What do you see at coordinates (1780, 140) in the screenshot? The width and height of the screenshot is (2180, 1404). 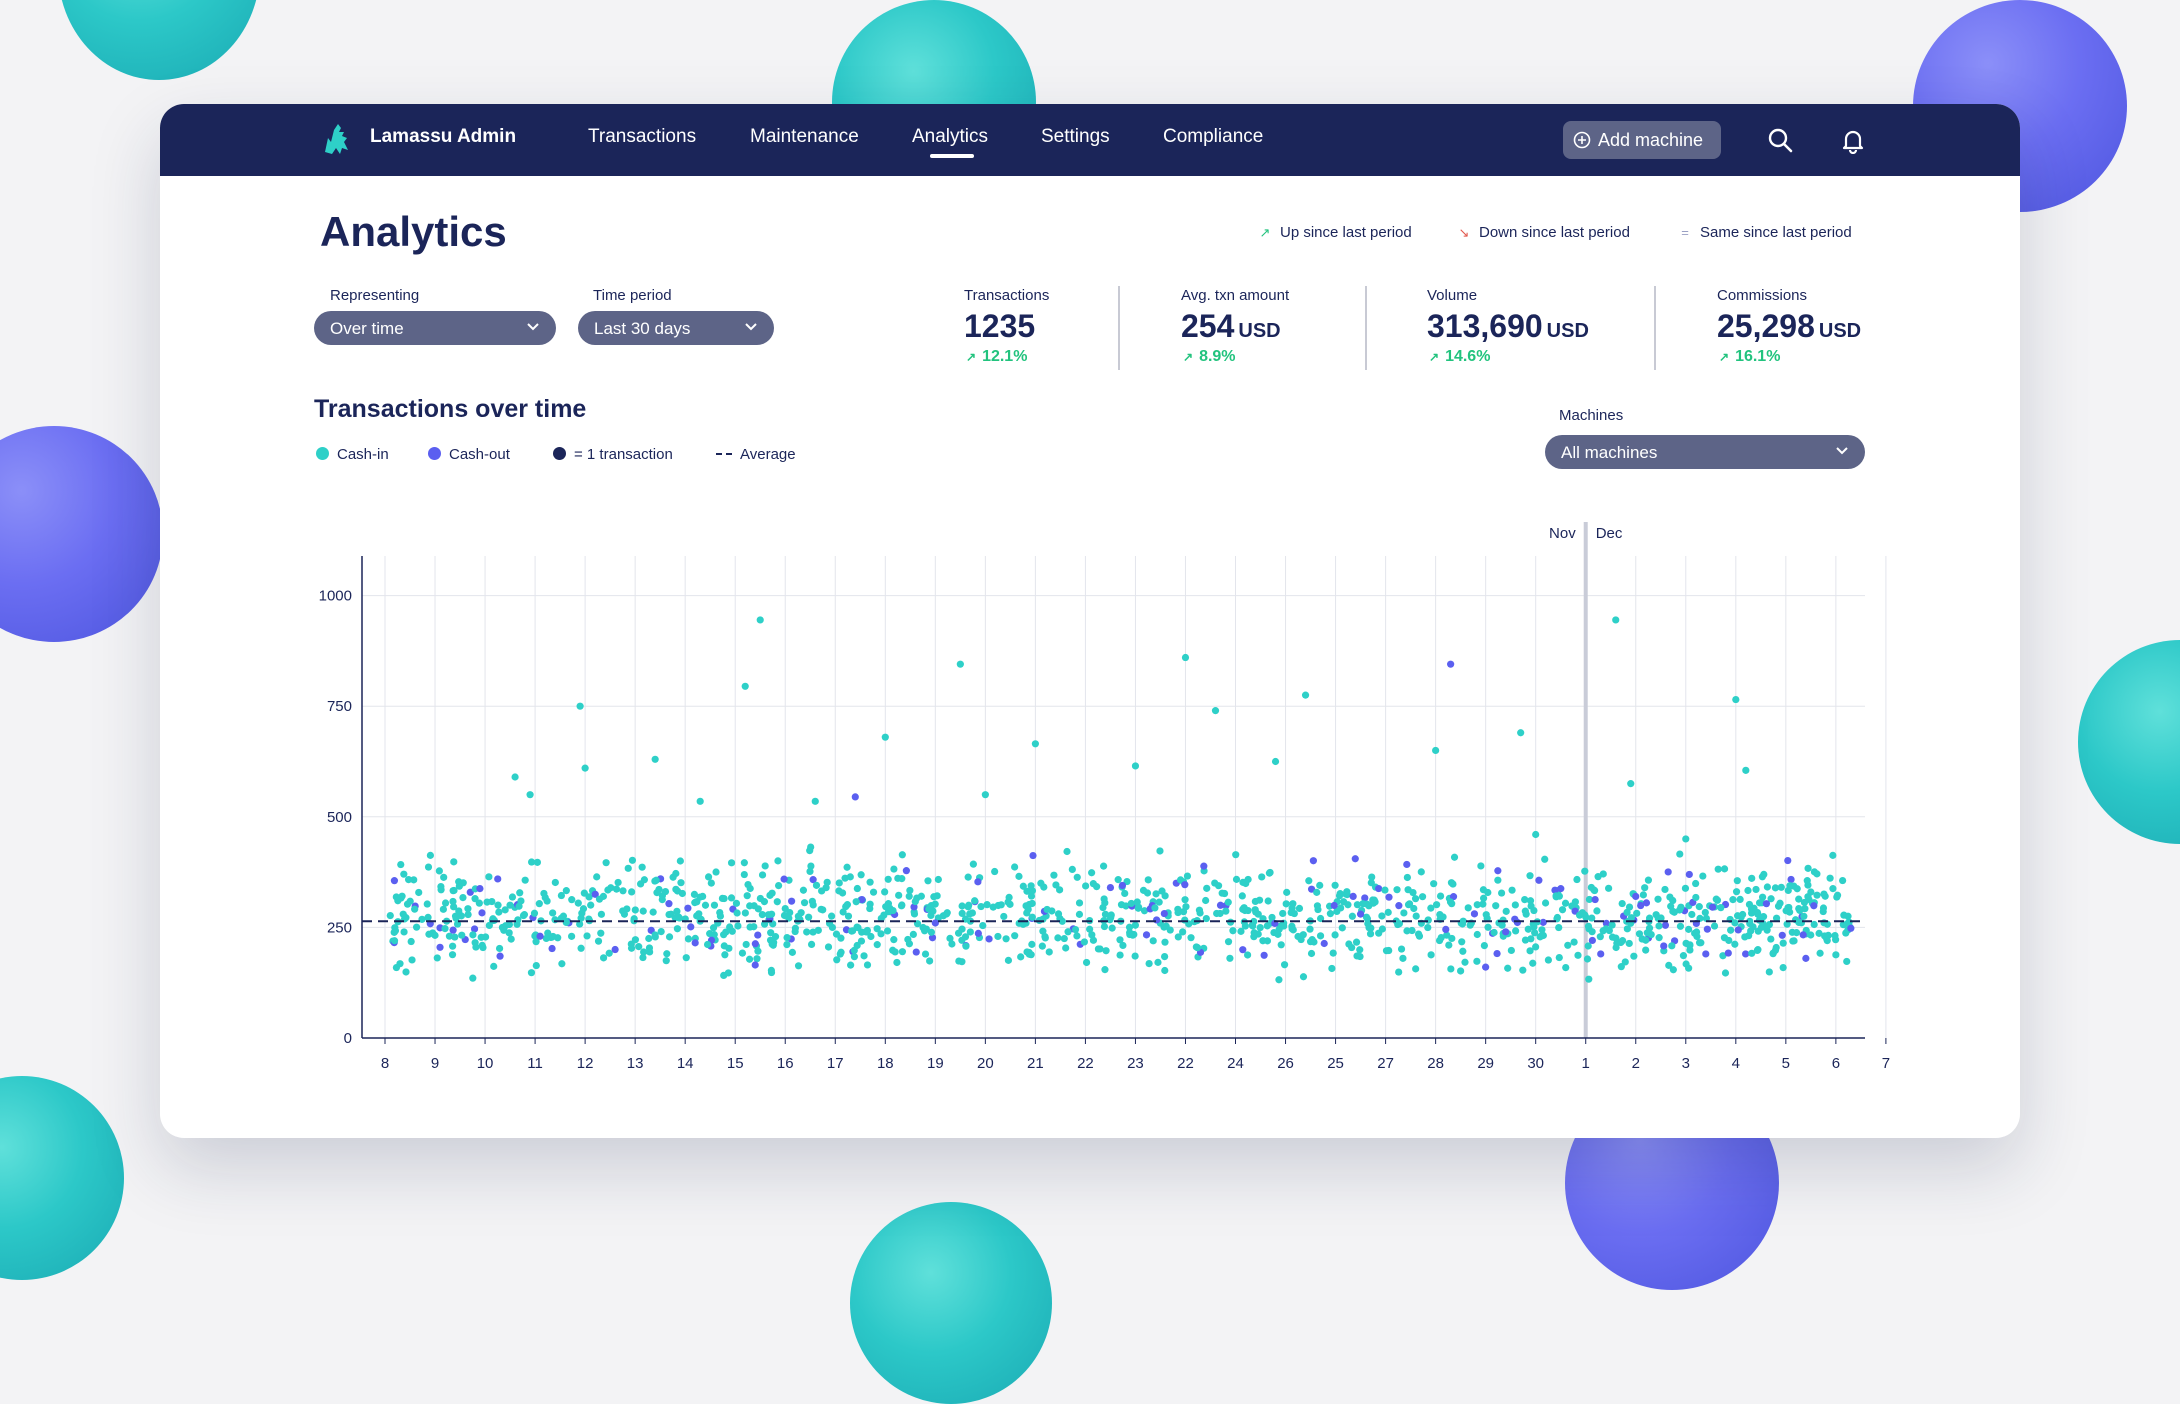 I see `search-icon` at bounding box center [1780, 140].